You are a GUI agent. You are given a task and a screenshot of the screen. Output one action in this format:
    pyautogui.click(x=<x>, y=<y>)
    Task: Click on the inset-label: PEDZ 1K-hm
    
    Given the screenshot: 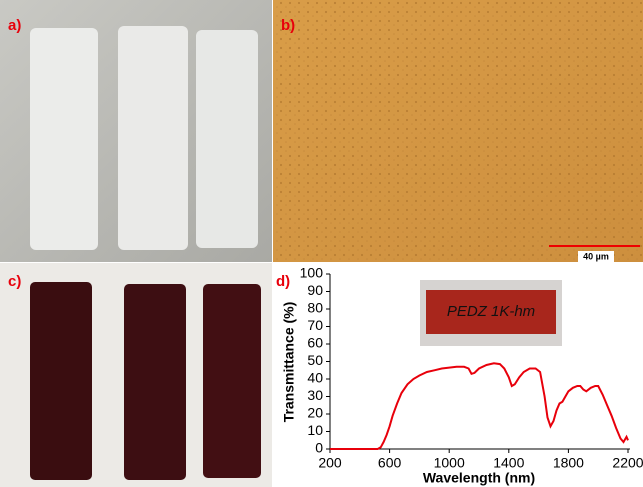 What is the action you would take?
    pyautogui.click(x=491, y=311)
    